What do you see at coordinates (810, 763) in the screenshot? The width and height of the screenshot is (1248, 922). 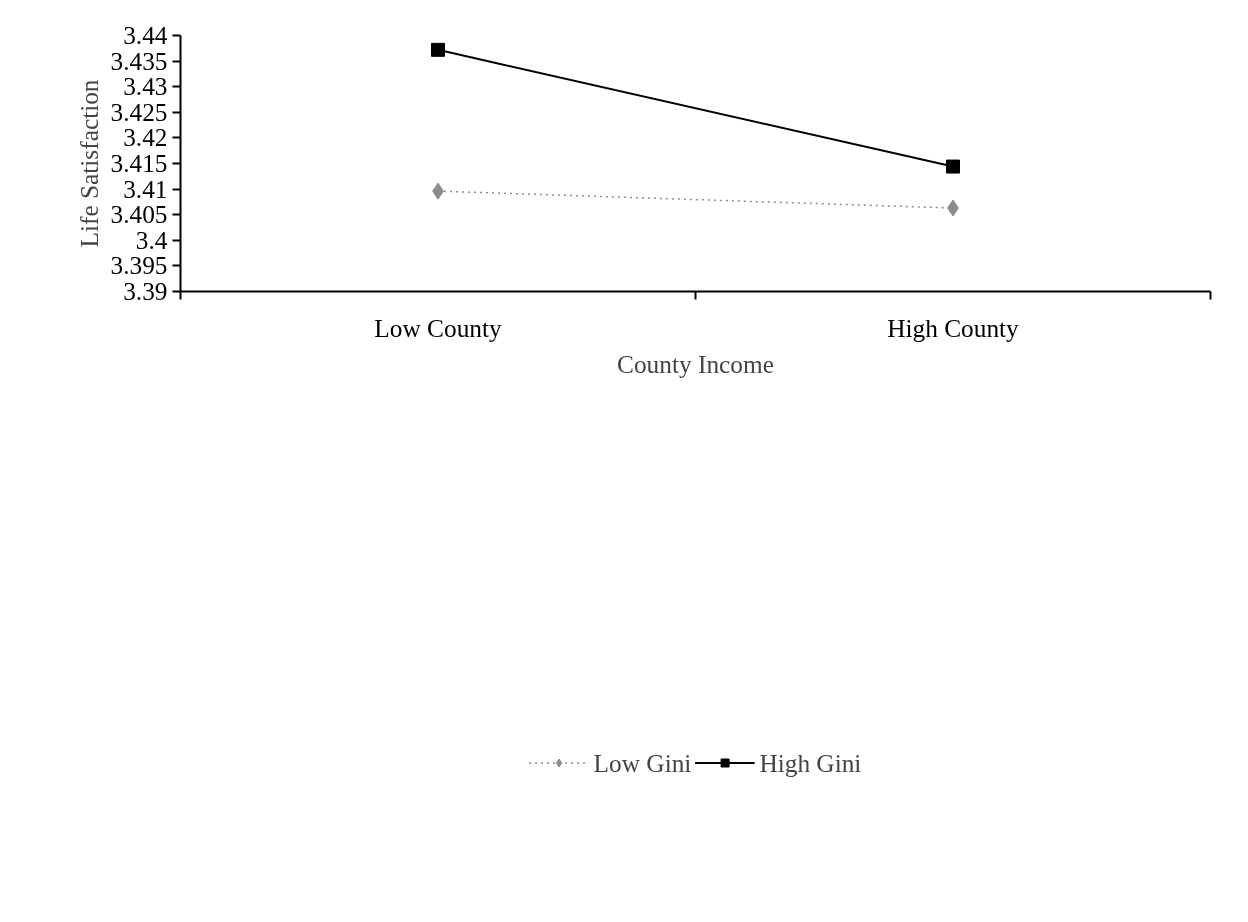 I see `legend-label: High Gini` at bounding box center [810, 763].